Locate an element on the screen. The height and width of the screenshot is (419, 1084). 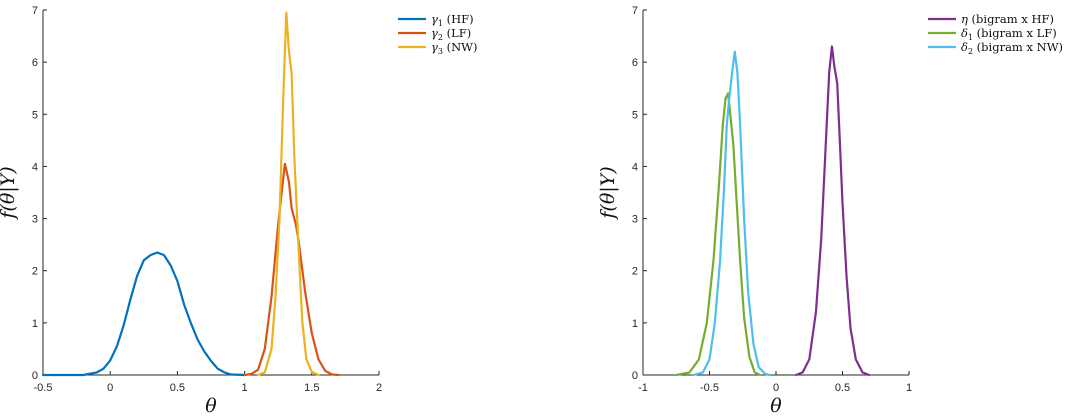
x-tick-label: 2 is located at coordinates (379, 388).